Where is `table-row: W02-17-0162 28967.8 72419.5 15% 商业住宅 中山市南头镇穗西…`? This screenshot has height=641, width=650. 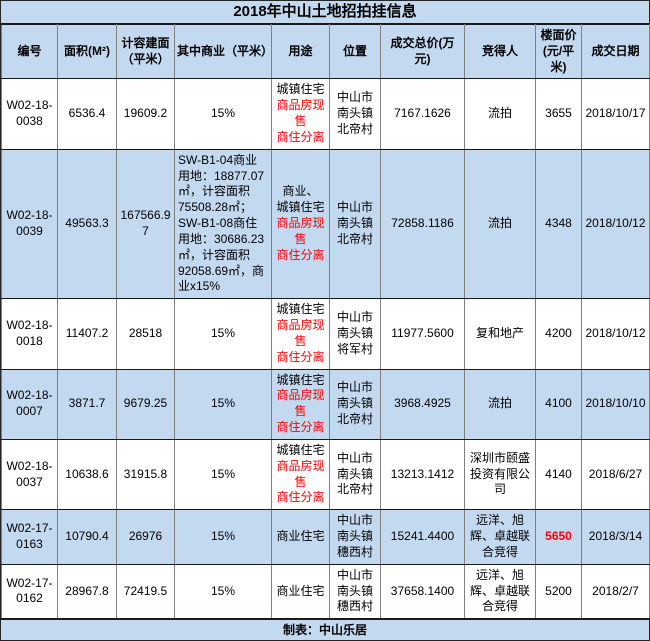 table-row: W02-17-0162 28967.8 72419.5 15% 商业住宅 中山市南头镇穗西… is located at coordinates (325, 591).